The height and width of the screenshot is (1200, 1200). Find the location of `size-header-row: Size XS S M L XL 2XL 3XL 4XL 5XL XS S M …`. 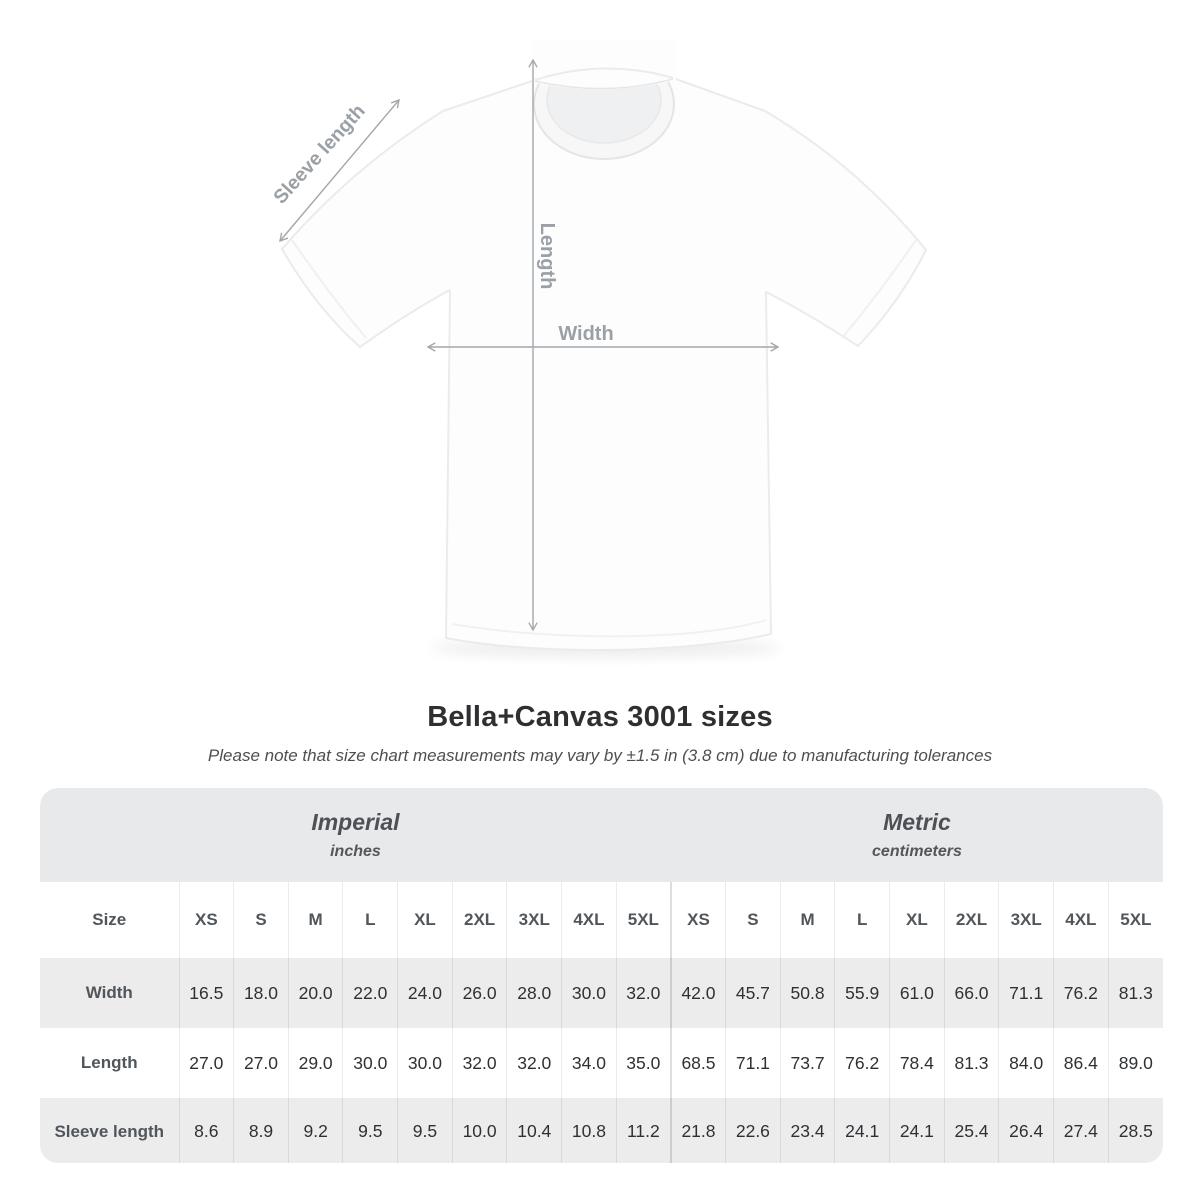

size-header-row: Size XS S M L XL 2XL 3XL 4XL 5XL XS S M … is located at coordinates (601, 920).